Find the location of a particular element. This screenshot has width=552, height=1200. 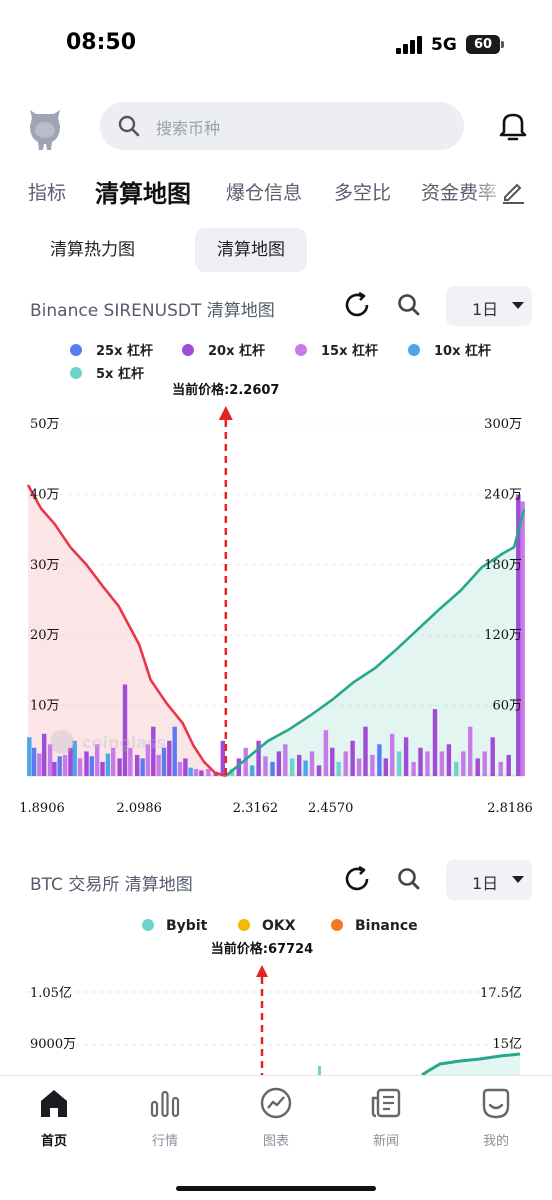

tab-liquidation-map: 清算地图 is located at coordinates (143, 194).